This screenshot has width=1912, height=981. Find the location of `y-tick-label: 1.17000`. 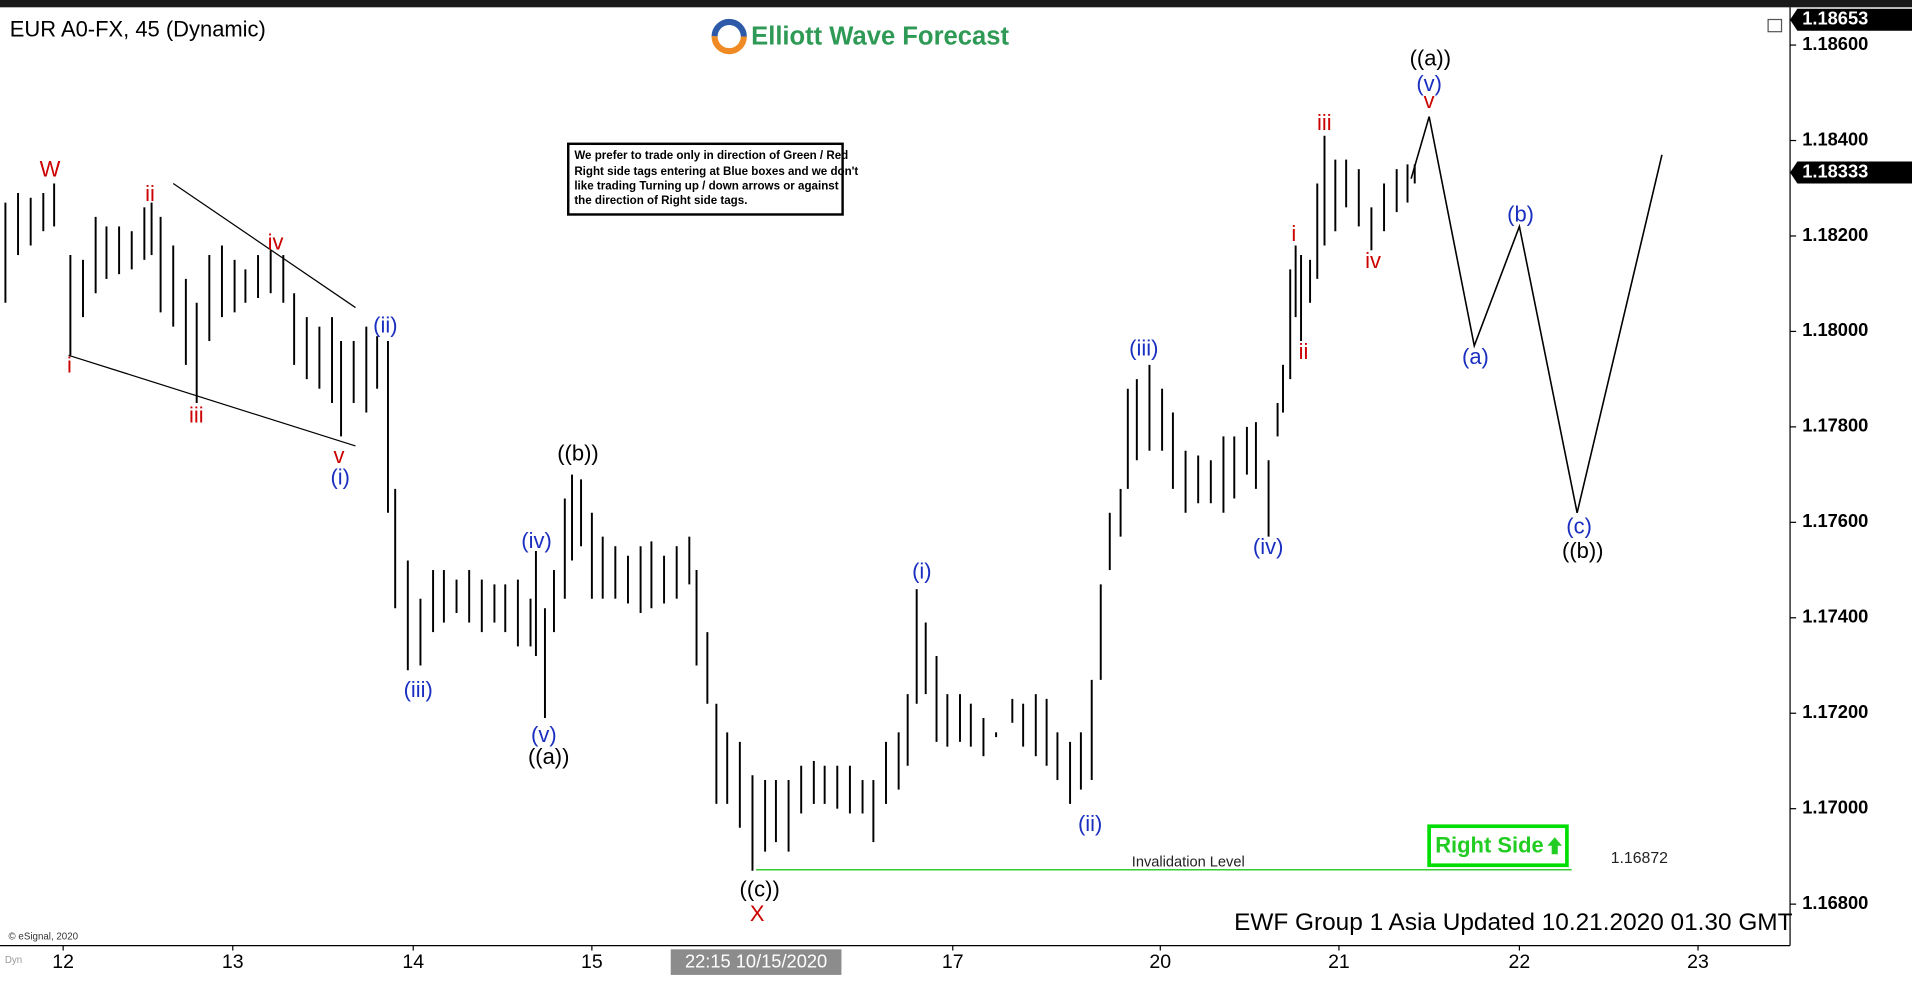

y-tick-label: 1.17000 is located at coordinates (1835, 807).